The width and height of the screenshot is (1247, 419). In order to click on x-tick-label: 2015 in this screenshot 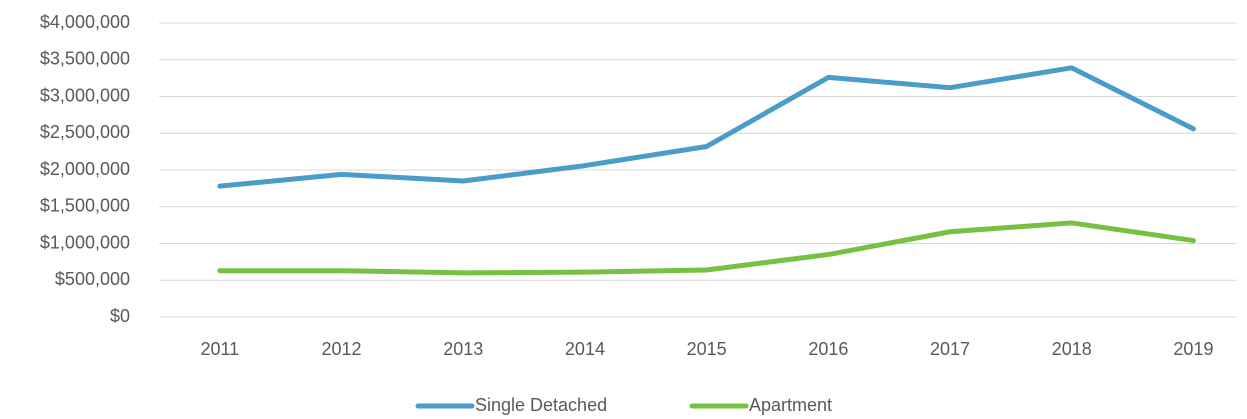, I will do `click(707, 349)`.